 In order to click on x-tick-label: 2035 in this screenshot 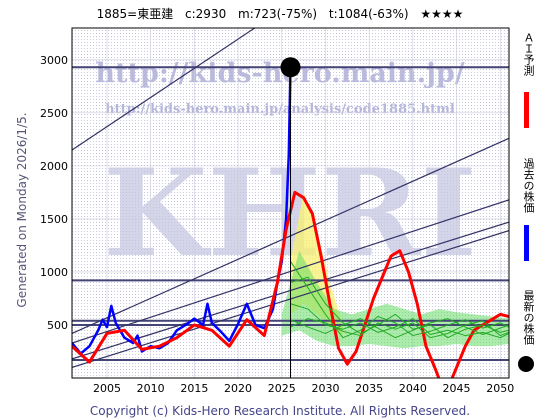, I will do `click(369, 388)`.